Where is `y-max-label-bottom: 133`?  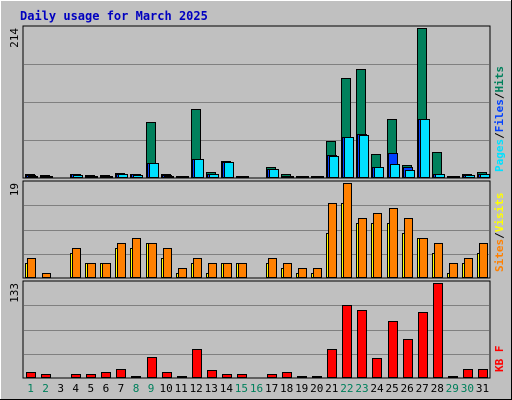 y-max-label-bottom: 133 is located at coordinates (14, 293).